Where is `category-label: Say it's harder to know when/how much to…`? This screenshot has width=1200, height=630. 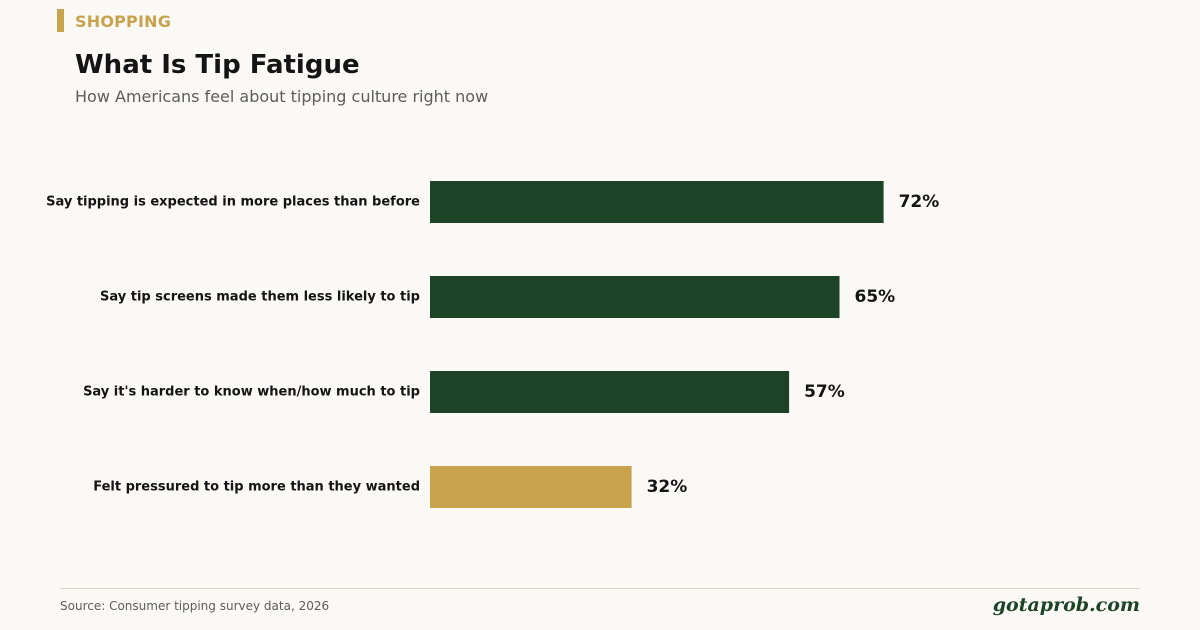
category-label: Say it's harder to know when/how much to… is located at coordinates (251, 392).